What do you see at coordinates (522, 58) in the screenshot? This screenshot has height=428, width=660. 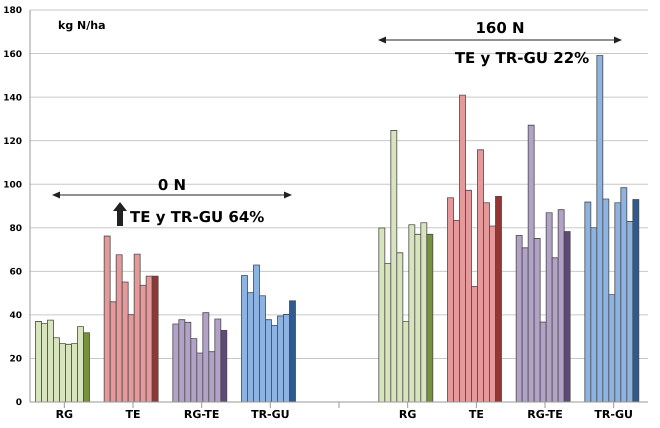 I see `annotation: TE y TR-GU 22%` at bounding box center [522, 58].